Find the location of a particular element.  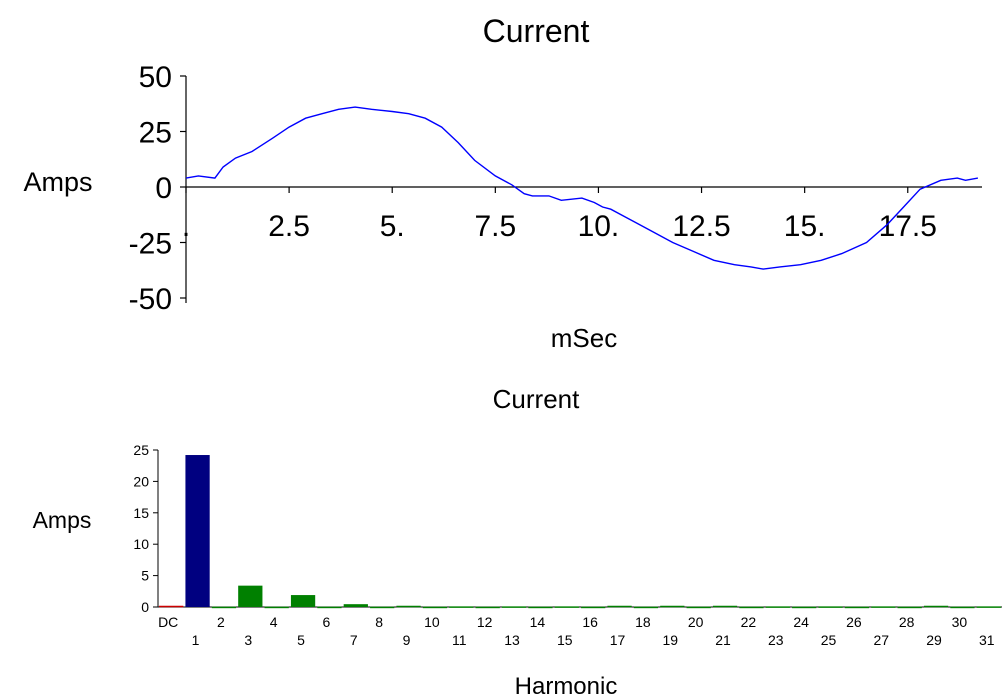

spectrum-y-tick-label: 5 is located at coordinates (145, 576).